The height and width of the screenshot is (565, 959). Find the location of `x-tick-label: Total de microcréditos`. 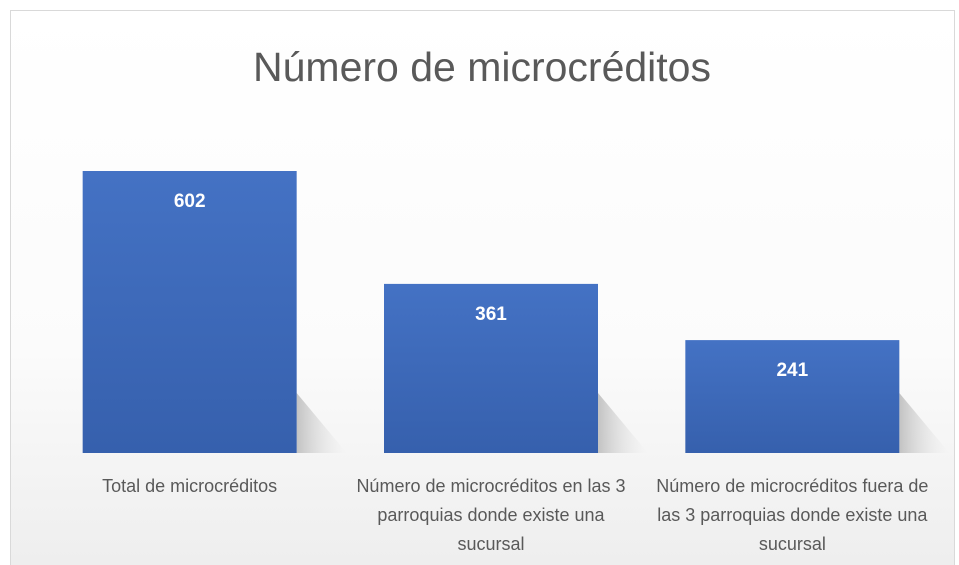

x-tick-label: Total de microcréditos is located at coordinates (190, 486).